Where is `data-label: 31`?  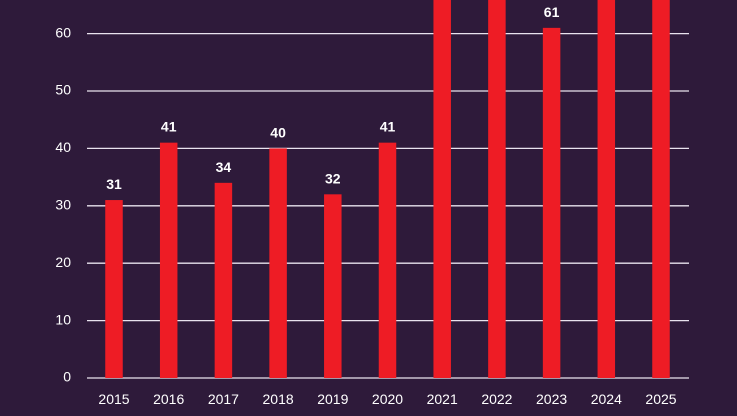
data-label: 31 is located at coordinates (114, 184).